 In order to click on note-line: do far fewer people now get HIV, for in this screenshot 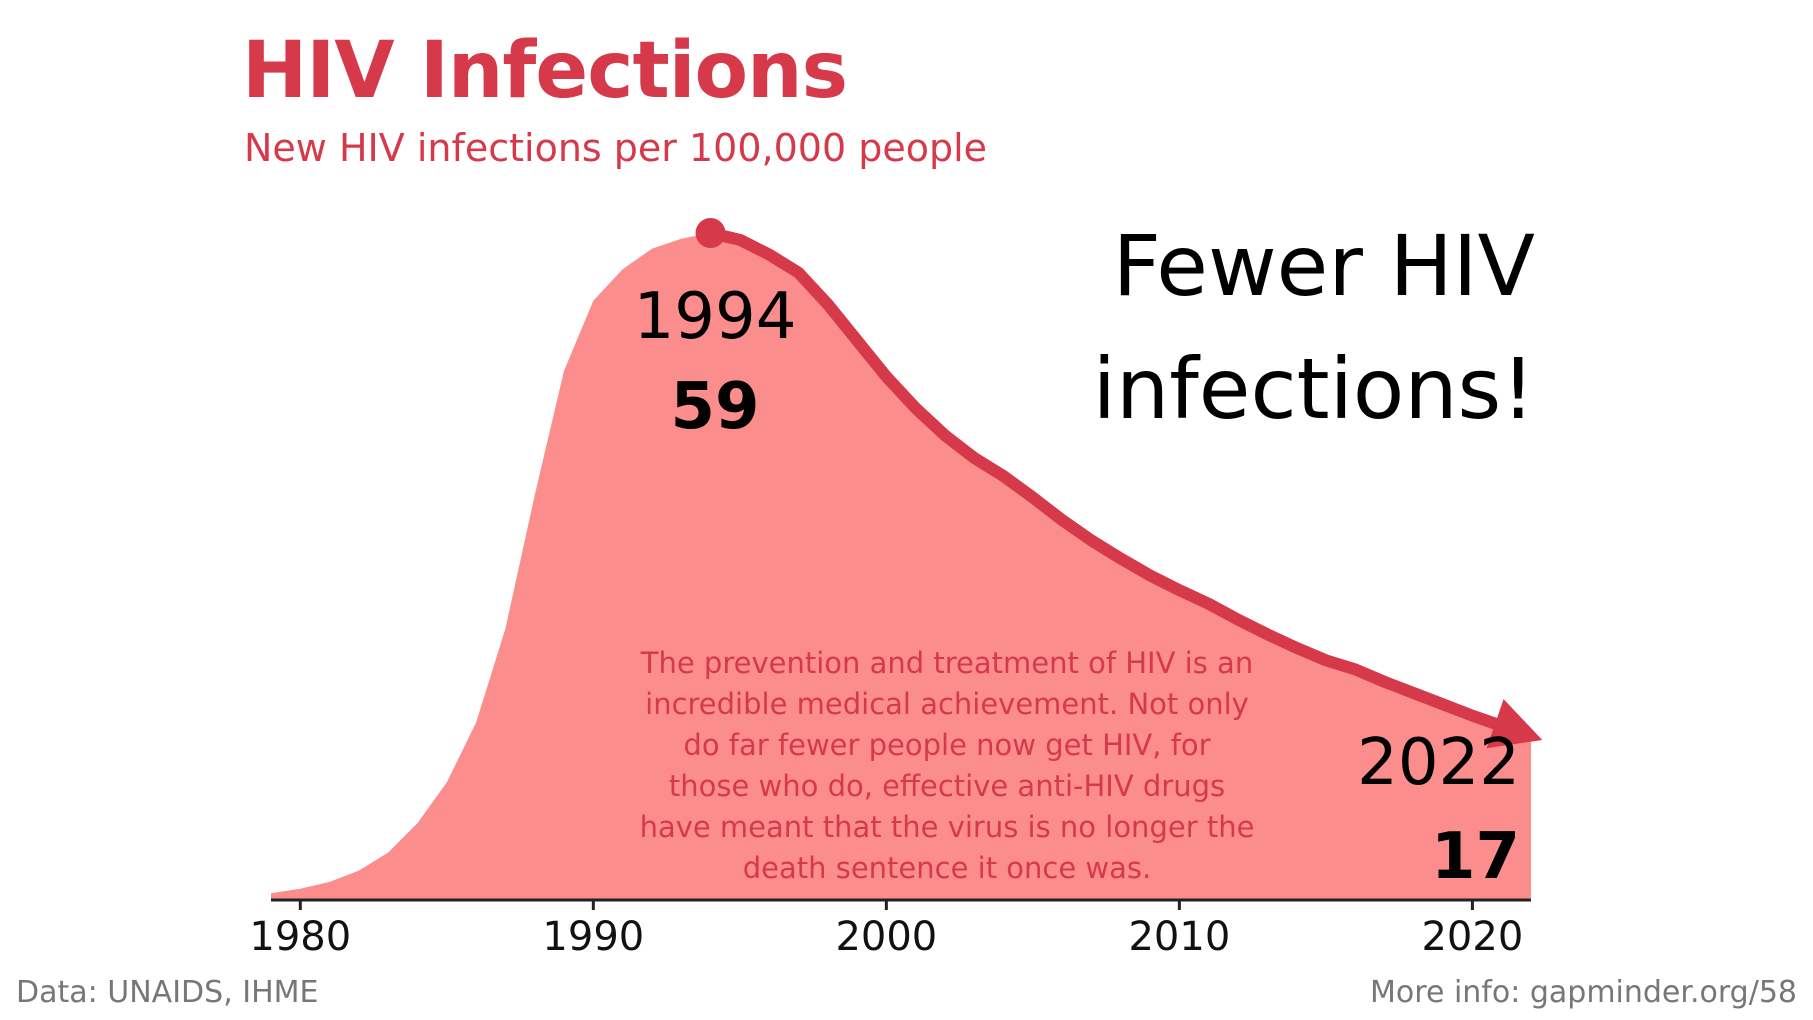, I will do `click(946, 745)`.